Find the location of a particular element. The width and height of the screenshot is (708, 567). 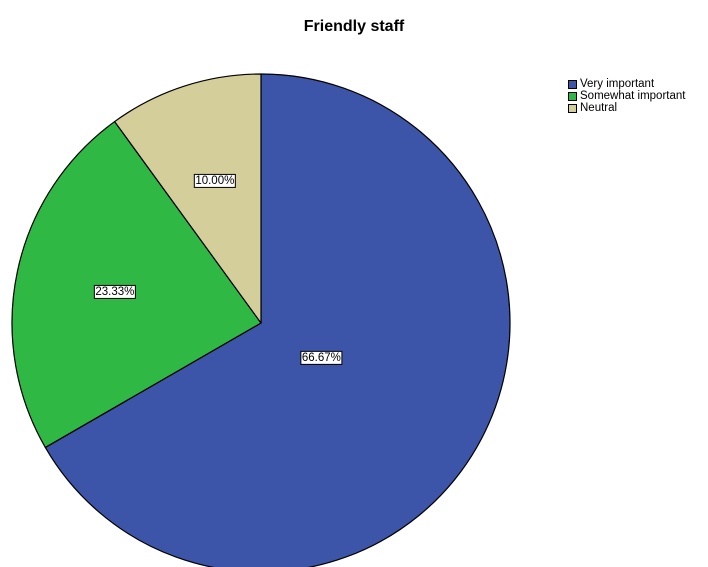

slice-label-text: 23.33% is located at coordinates (114, 292).